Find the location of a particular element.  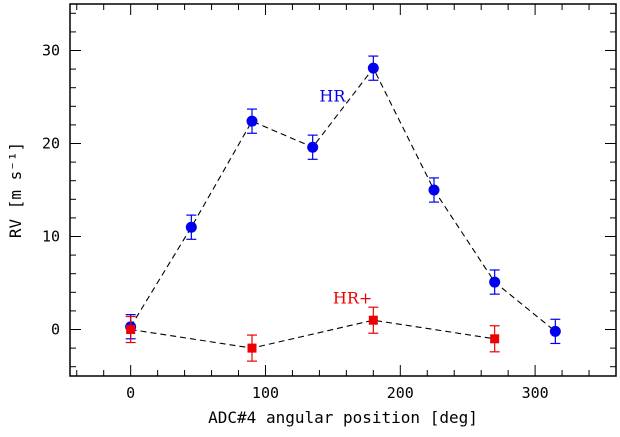

y-tick-label: 30 is located at coordinates (51, 51).